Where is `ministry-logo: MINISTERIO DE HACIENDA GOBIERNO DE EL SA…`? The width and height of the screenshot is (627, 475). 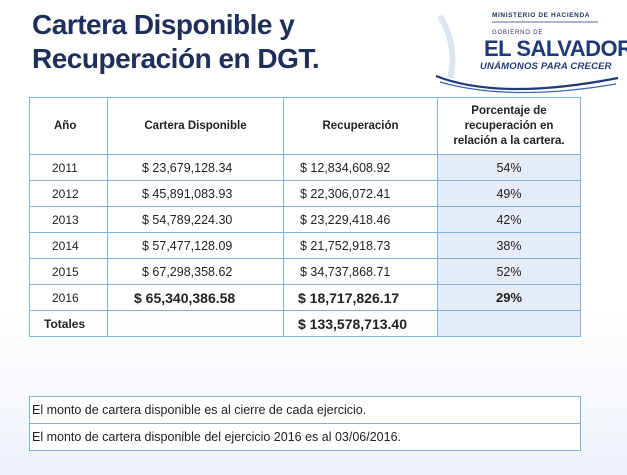
ministry-logo: MINISTERIO DE HACIENDA GOBIERNO DE EL SA… is located at coordinates (528, 51).